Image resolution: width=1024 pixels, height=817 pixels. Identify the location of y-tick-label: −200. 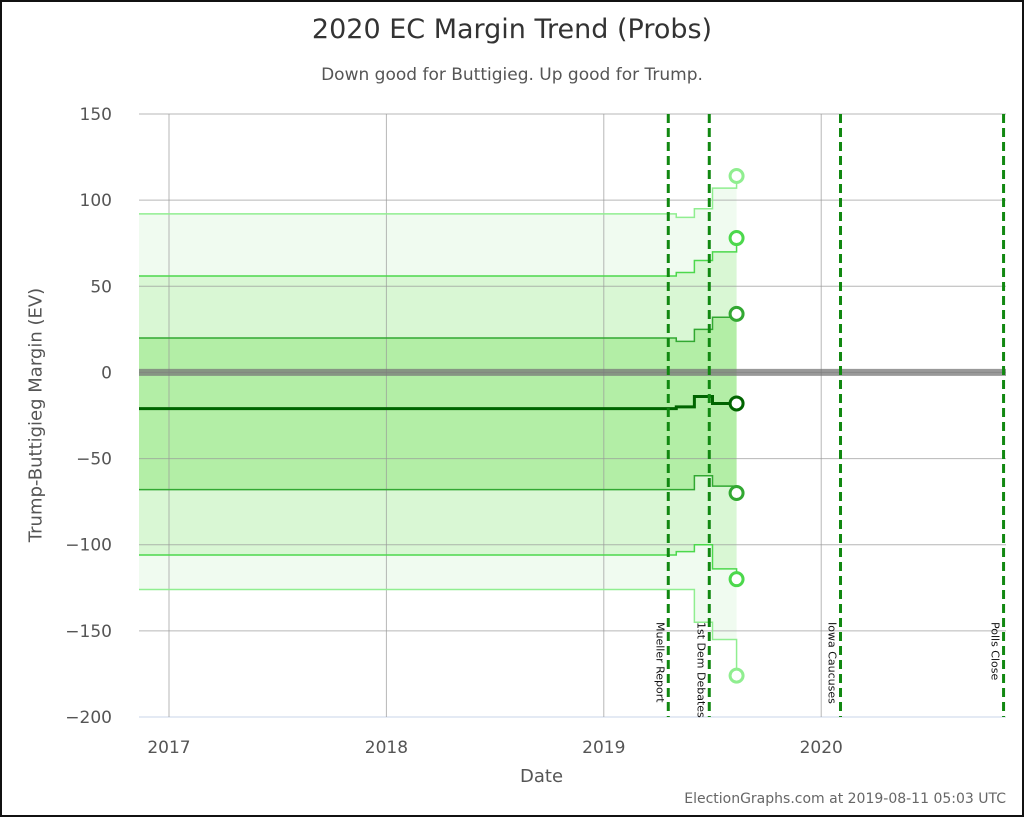
(88, 718).